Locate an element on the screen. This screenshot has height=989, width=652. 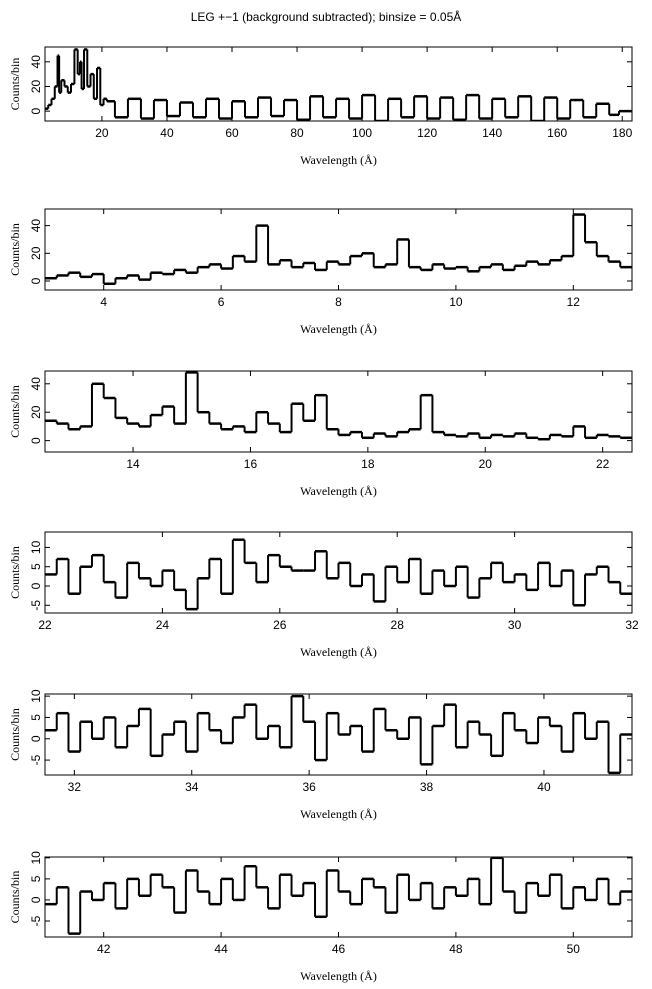
x-tick-label: 8 is located at coordinates (338, 302).